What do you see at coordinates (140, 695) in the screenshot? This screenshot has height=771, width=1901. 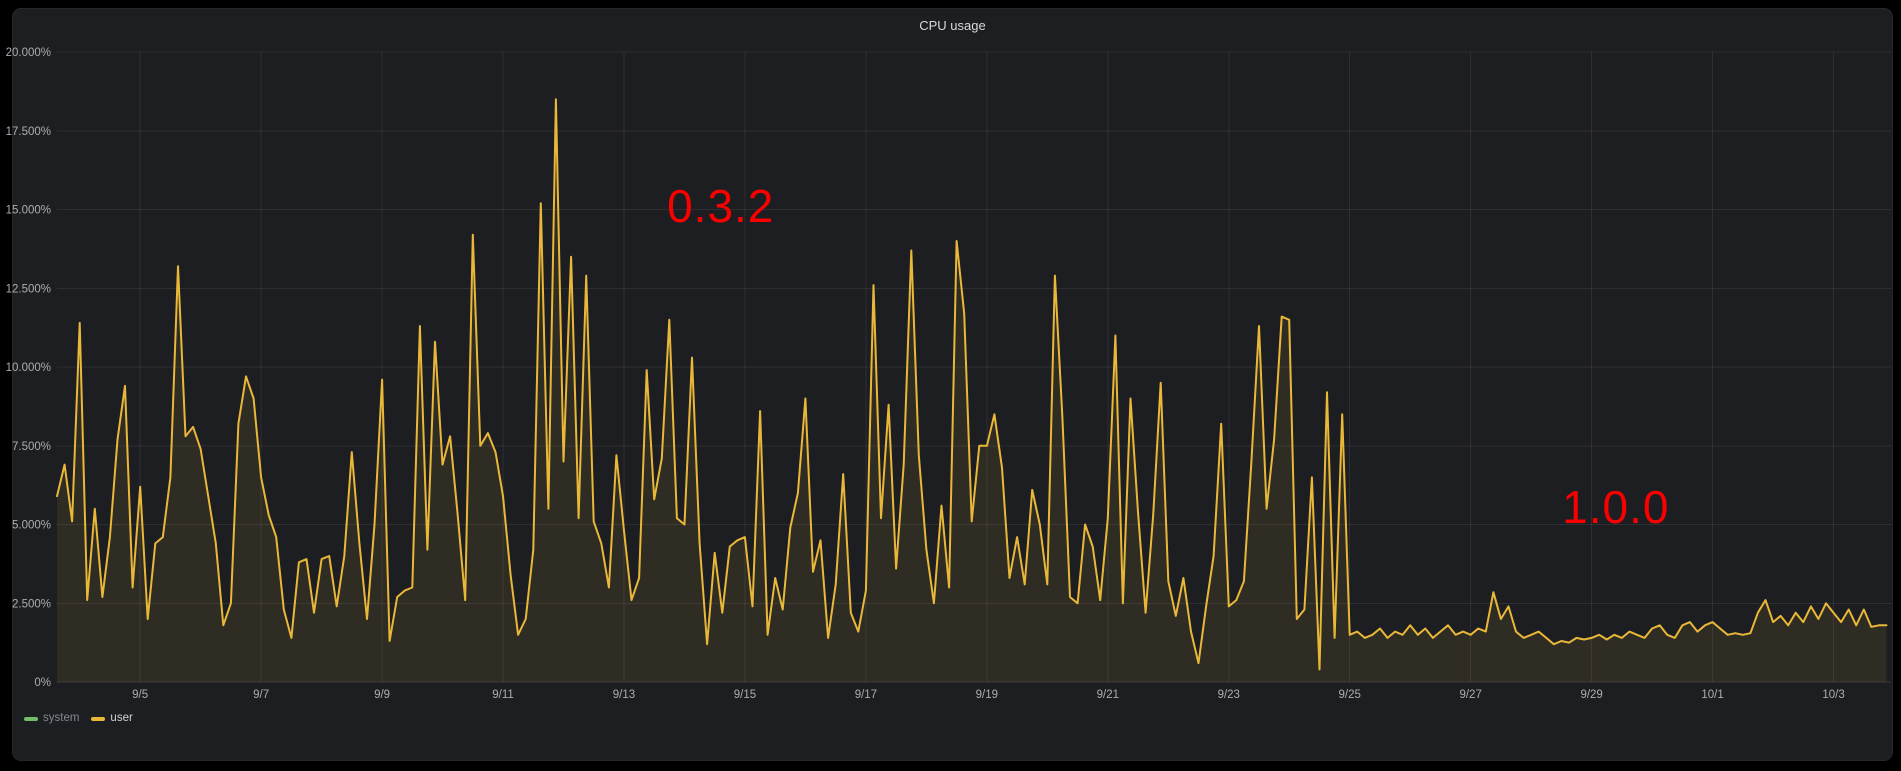 I see `x-tick-label: 9/5` at bounding box center [140, 695].